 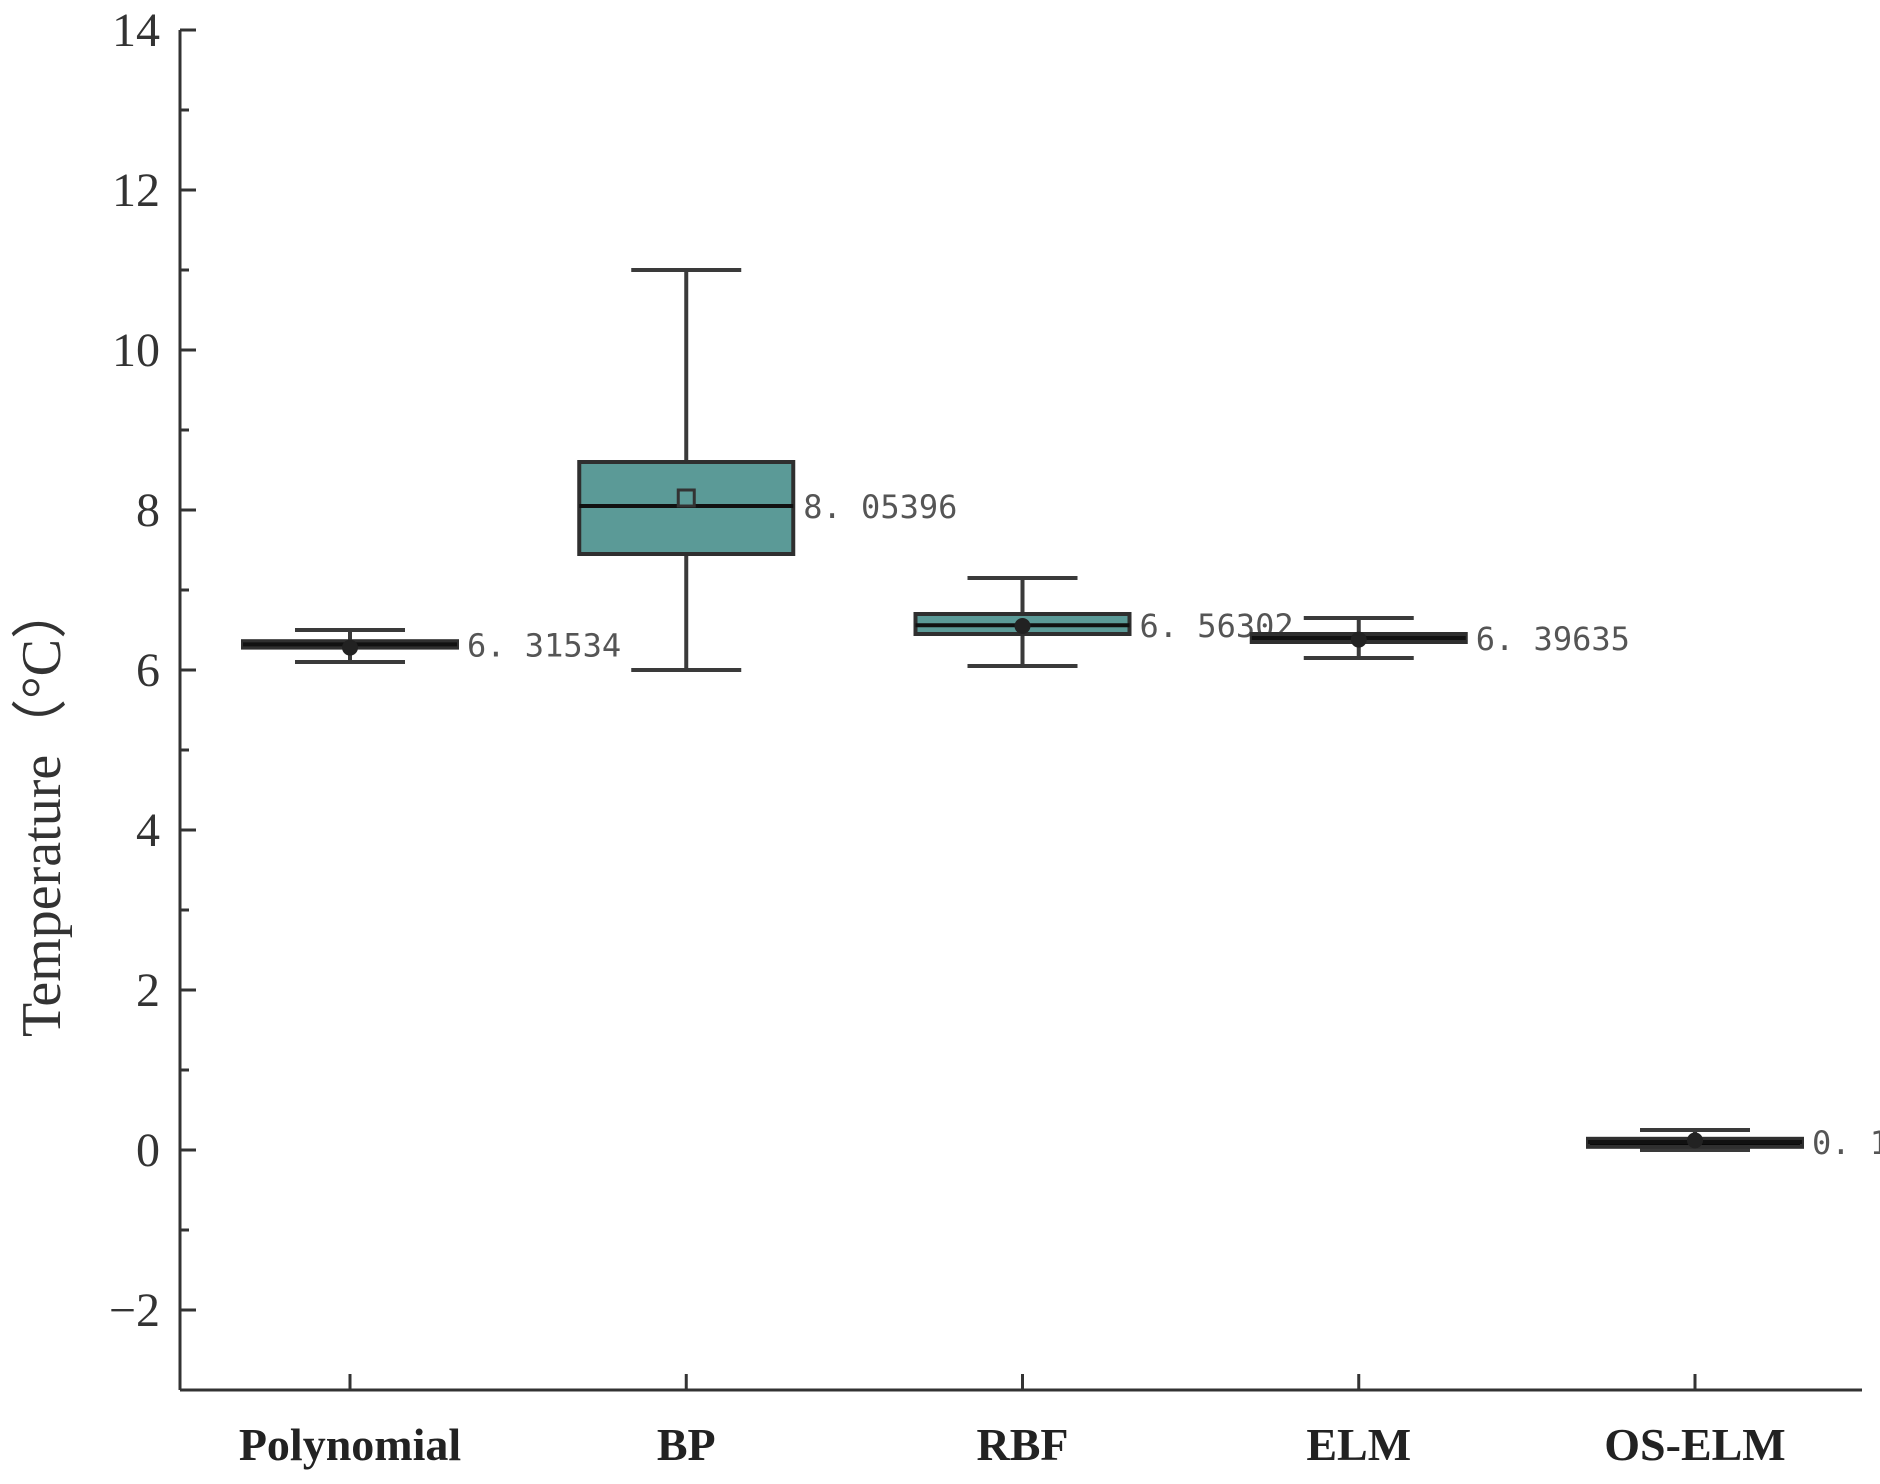 I want to click on median-value-label: 6. 39635, so click(x=1553, y=639).